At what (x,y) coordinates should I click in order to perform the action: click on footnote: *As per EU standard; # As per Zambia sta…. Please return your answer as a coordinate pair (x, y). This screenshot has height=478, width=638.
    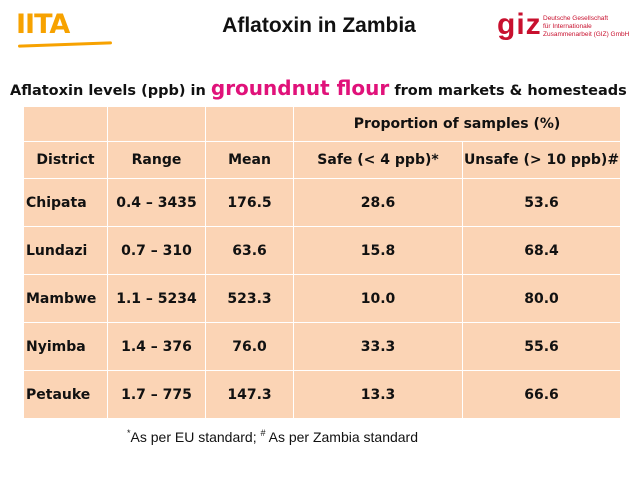
    Looking at the image, I should click on (272, 436).